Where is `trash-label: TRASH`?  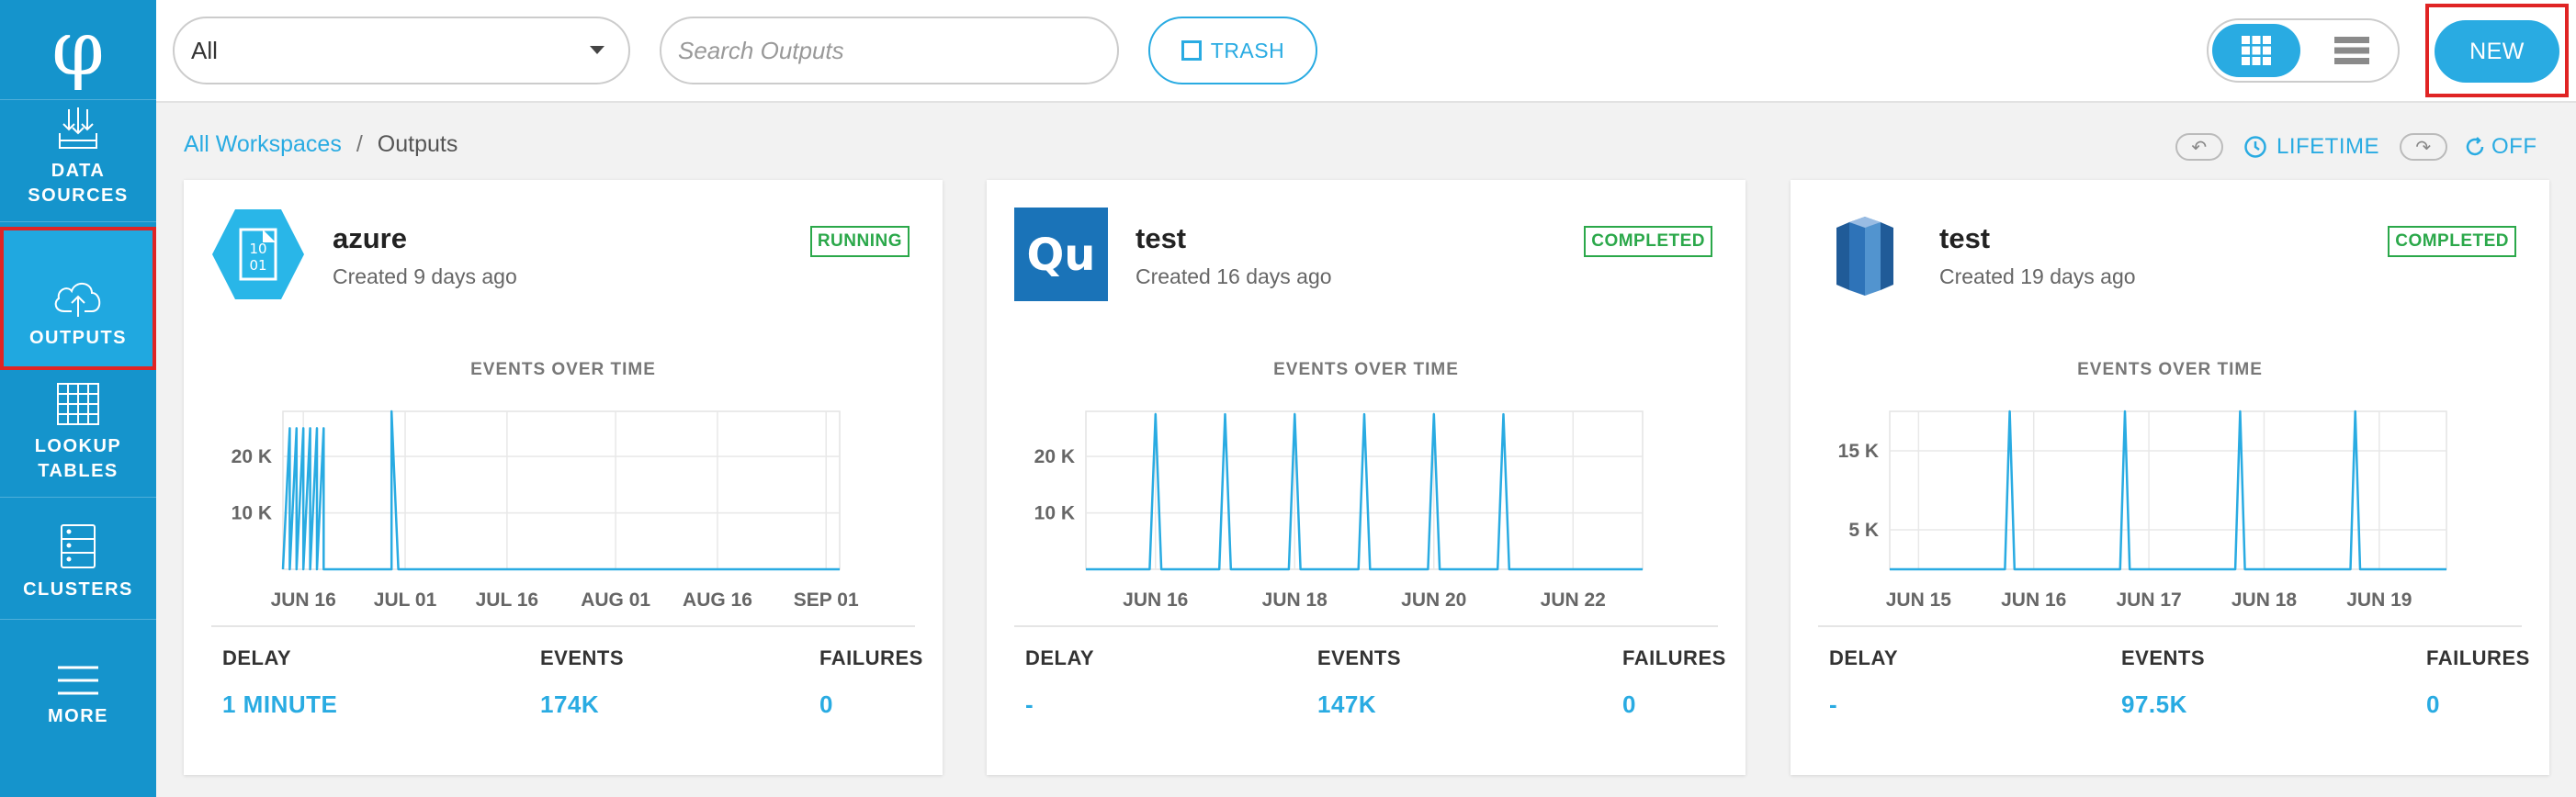 trash-label: TRASH is located at coordinates (1247, 50).